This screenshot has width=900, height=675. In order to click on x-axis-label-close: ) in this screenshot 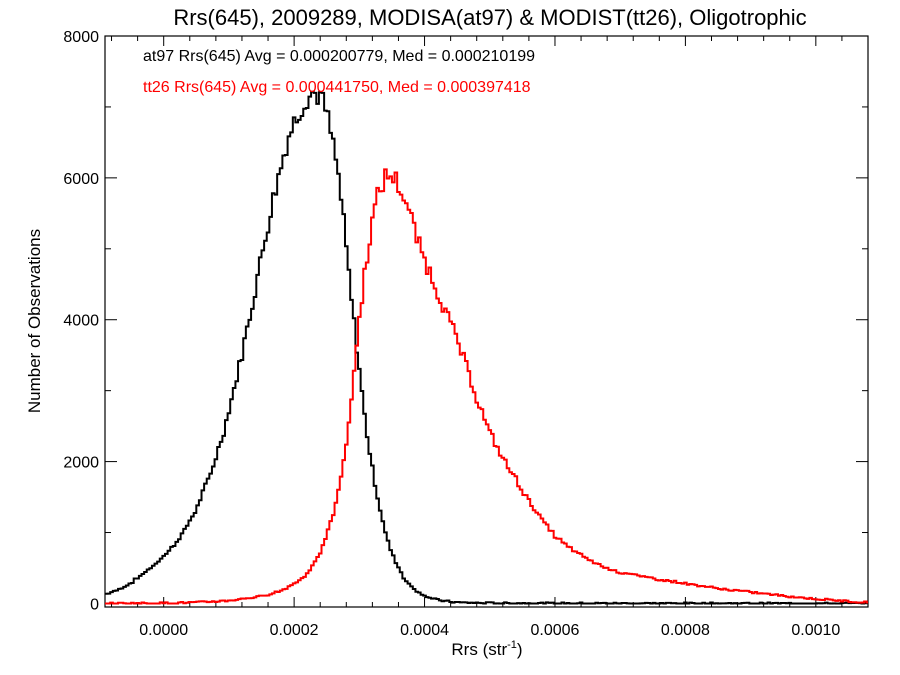, I will do `click(520, 649)`.